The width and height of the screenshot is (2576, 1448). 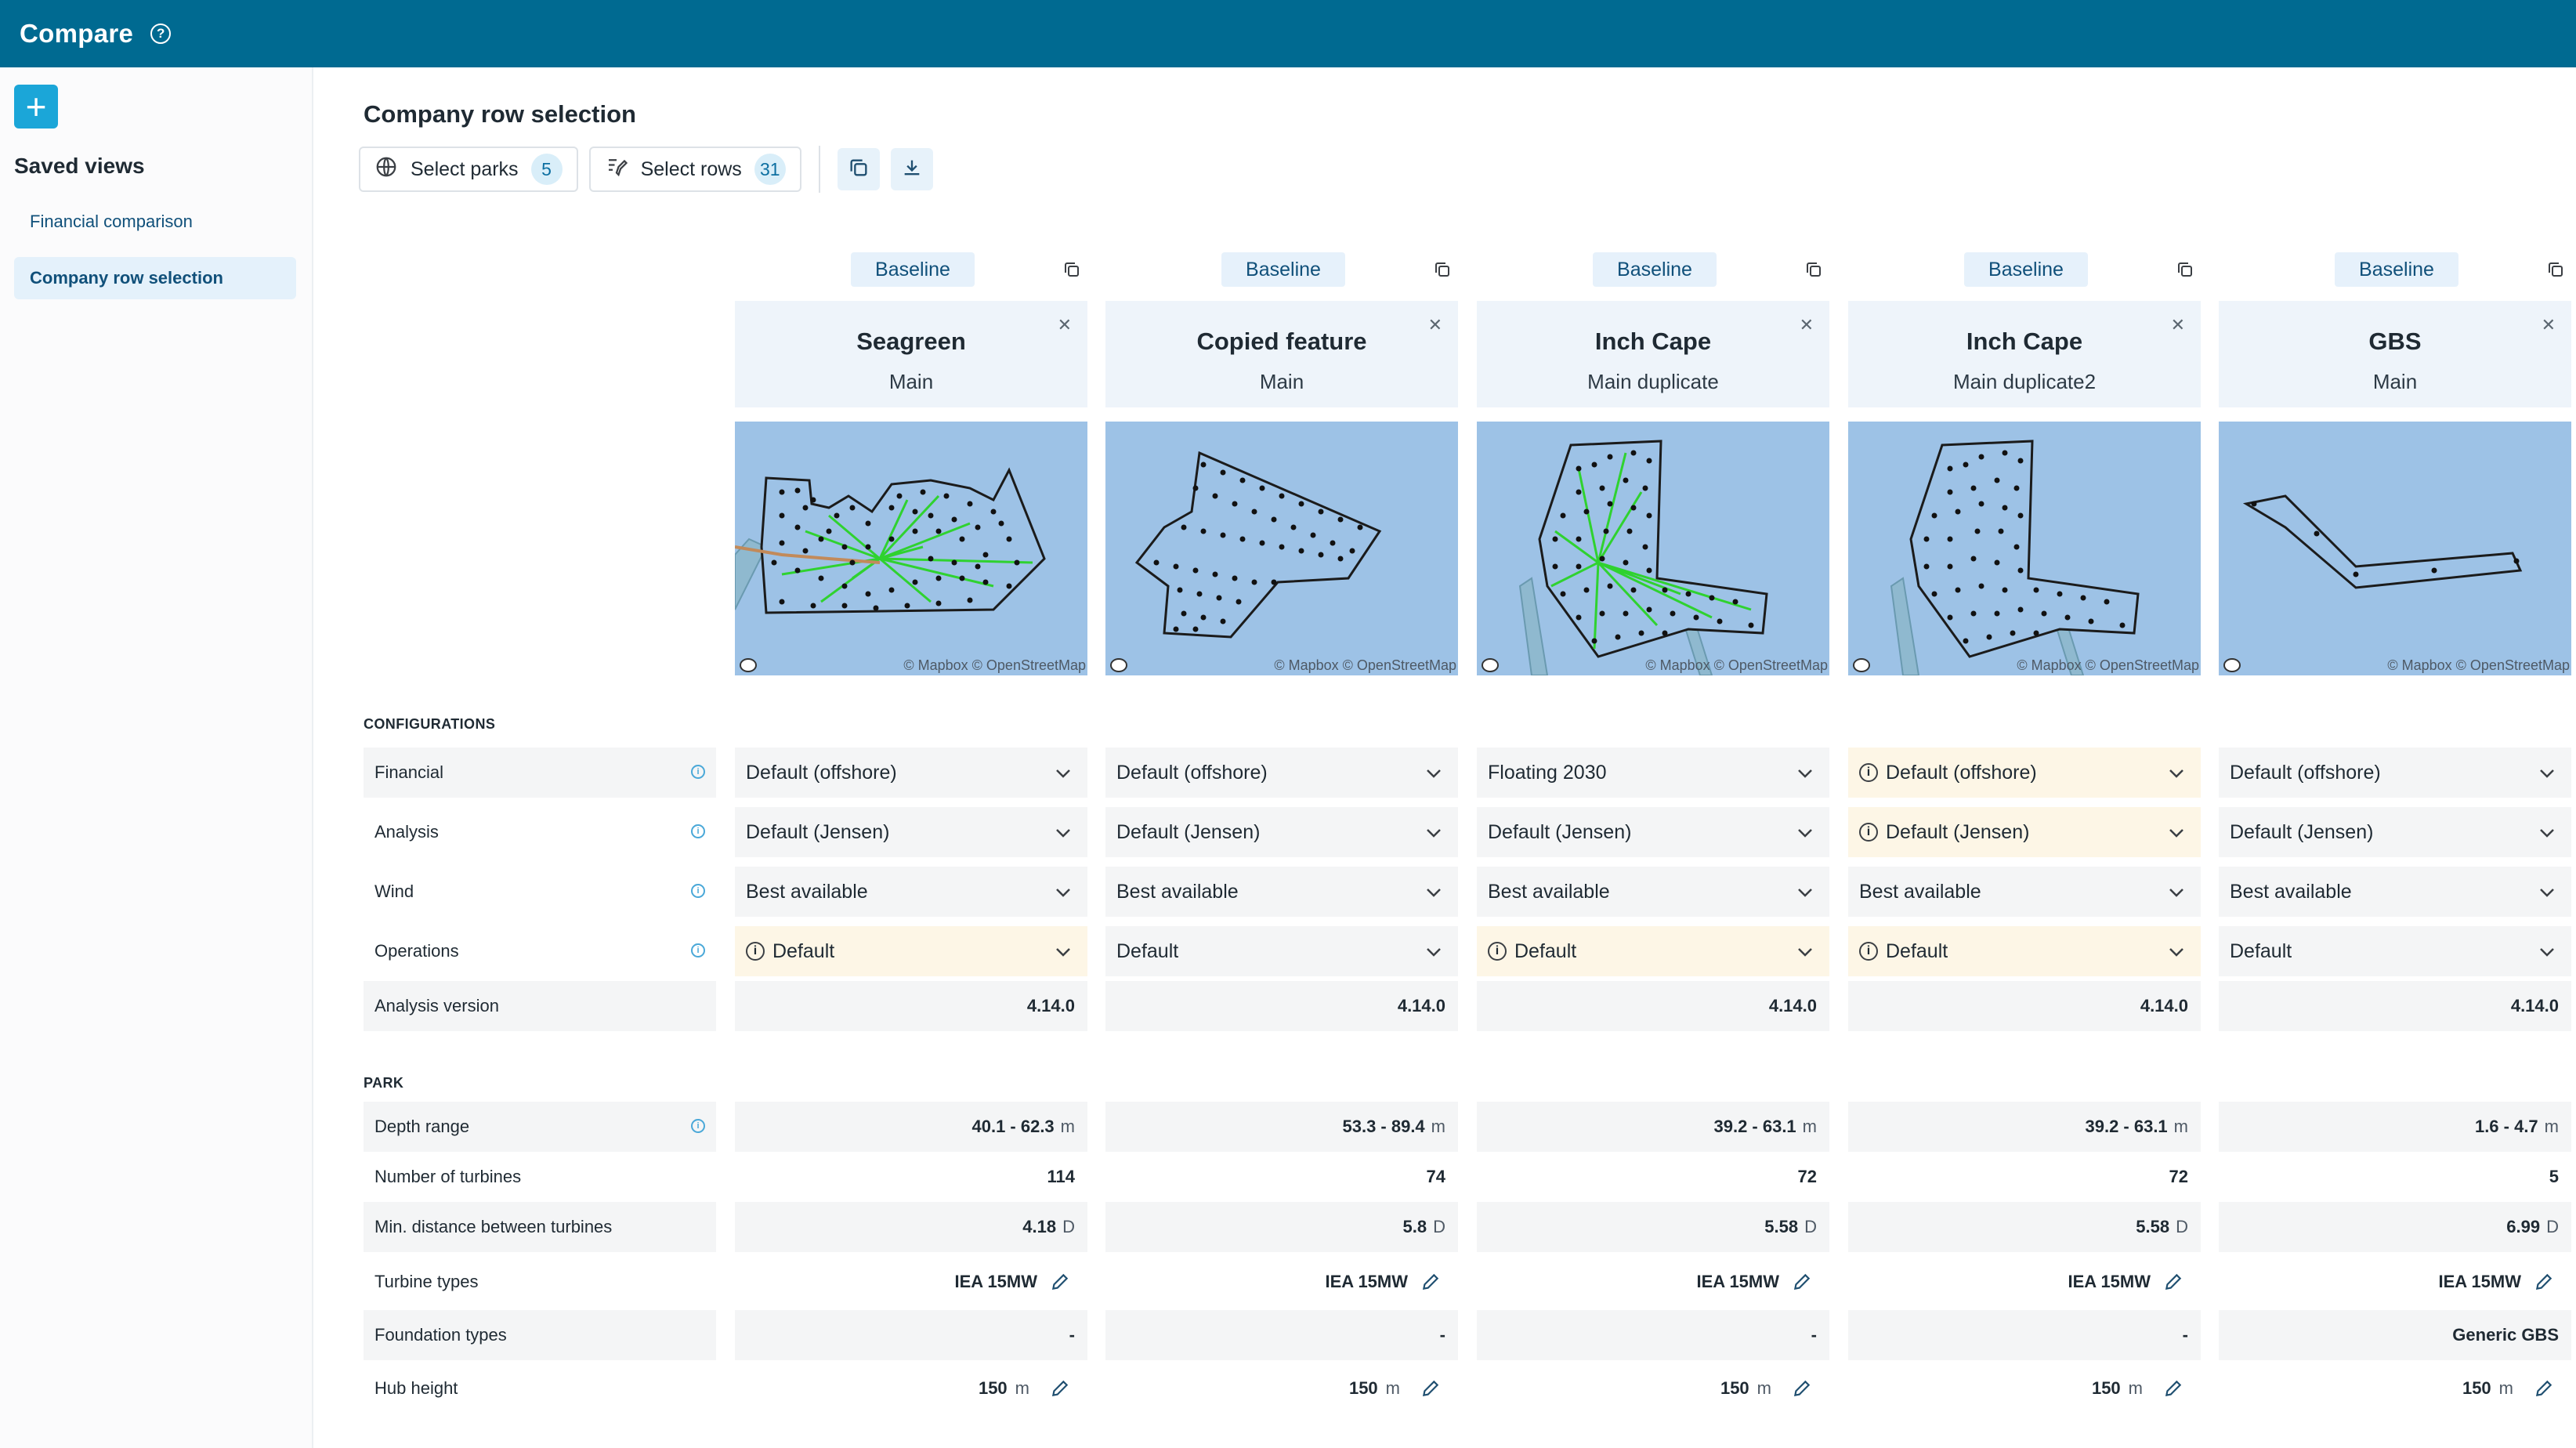 I want to click on park-name: Seagreen, so click(x=911, y=341).